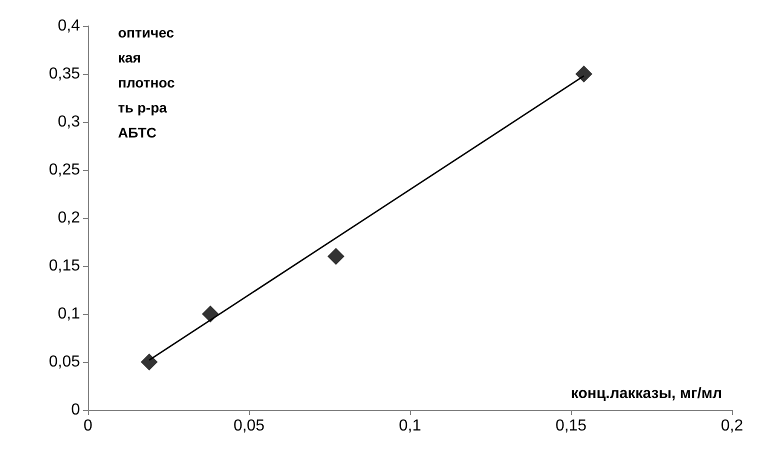 This screenshot has width=760, height=465. Describe the element at coordinates (410, 426) in the screenshot. I see `x-tick-label: 0,1` at that location.